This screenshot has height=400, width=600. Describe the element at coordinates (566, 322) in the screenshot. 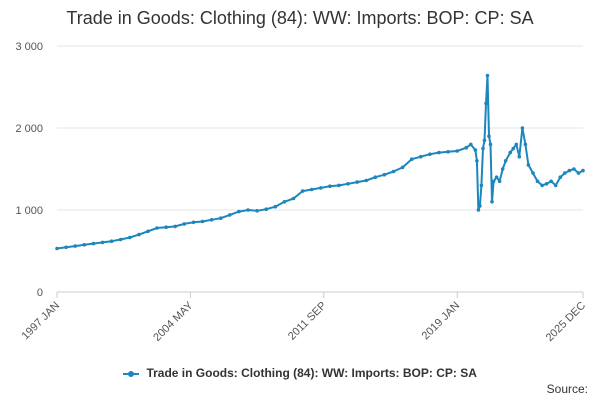

I see `x-tick-label: 2025 DEC` at that location.